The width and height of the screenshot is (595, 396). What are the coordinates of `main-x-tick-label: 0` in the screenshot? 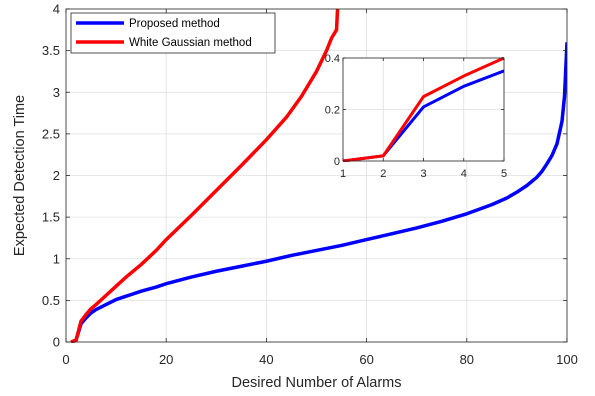 It's located at (65, 359).